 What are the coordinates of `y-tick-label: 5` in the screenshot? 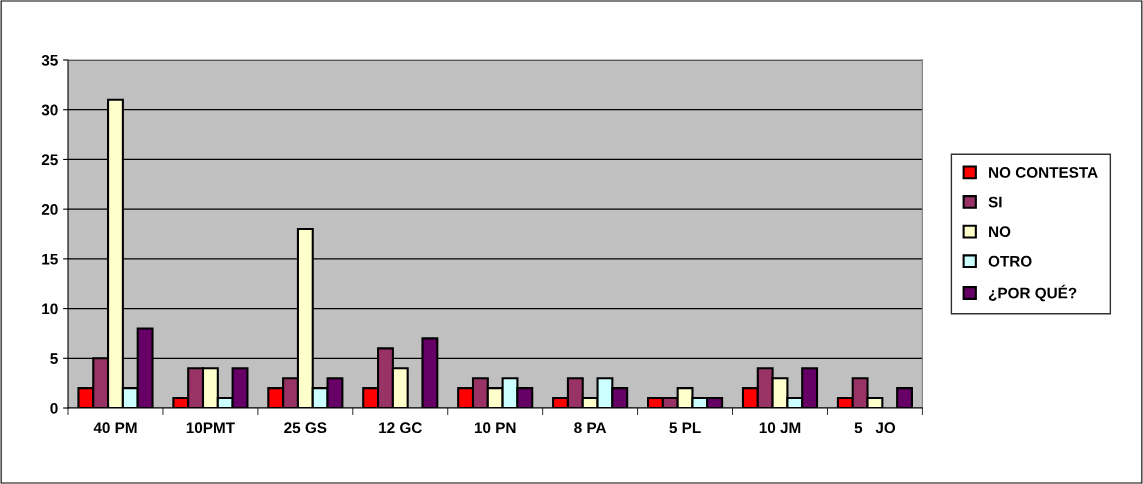 It's located at (54, 358).